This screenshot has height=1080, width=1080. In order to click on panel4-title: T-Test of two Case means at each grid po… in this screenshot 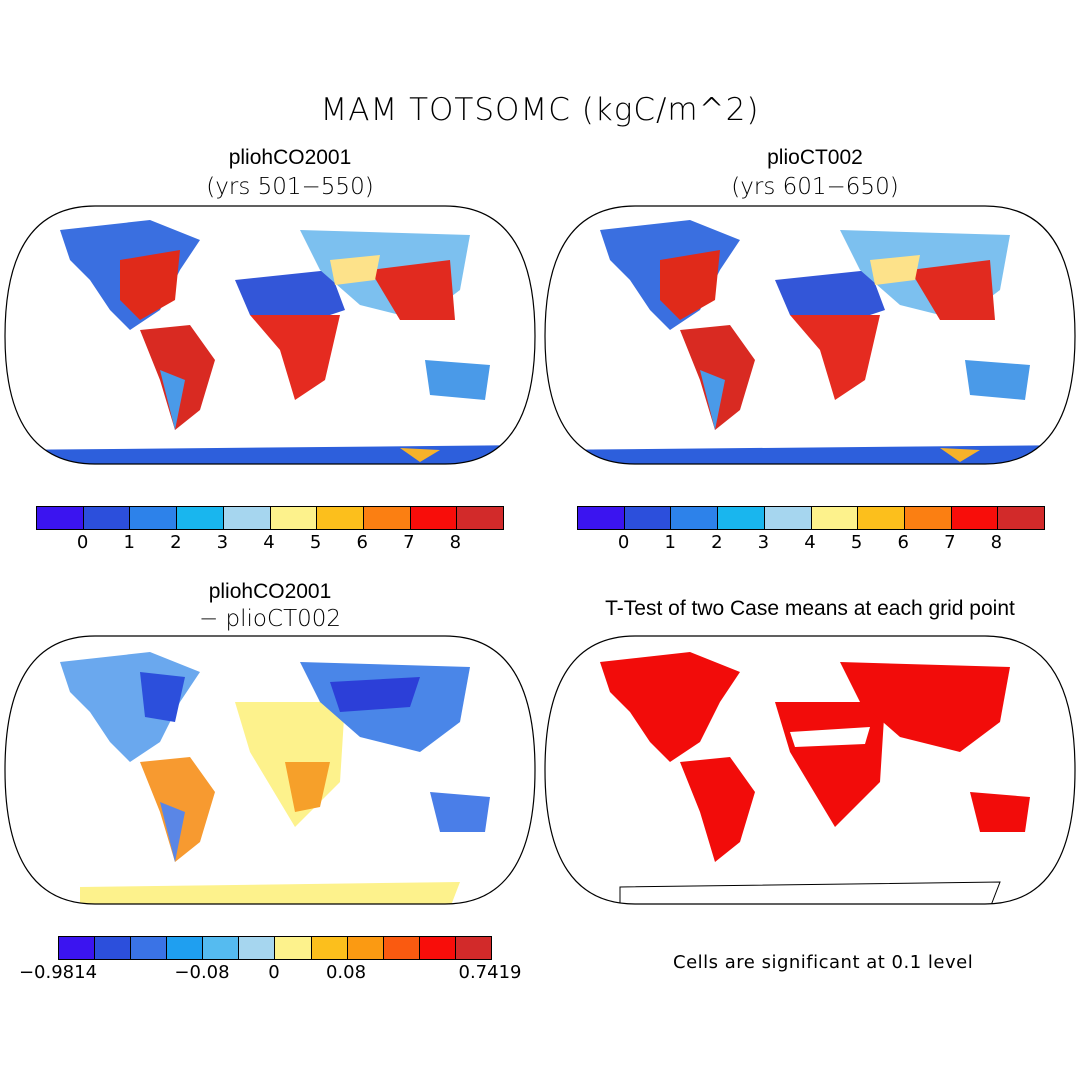, I will do `click(810, 608)`.